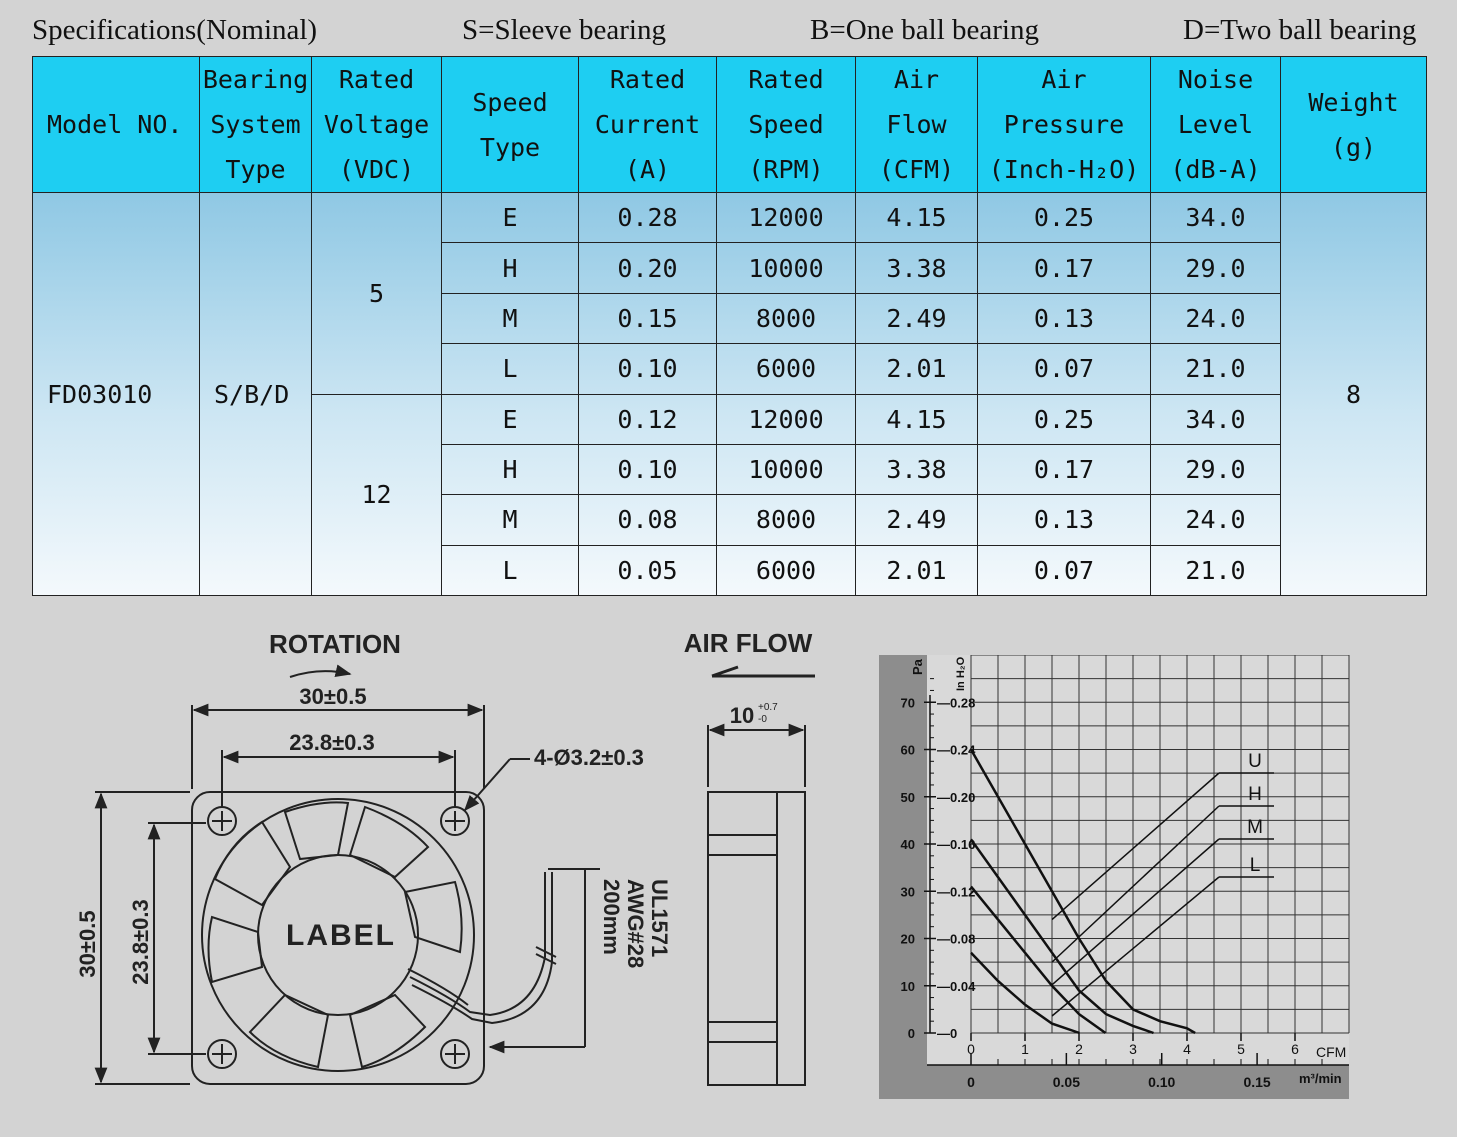 This screenshot has width=1457, height=1137. Describe the element at coordinates (1038, 960) in the screenshot. I see `series-M-line` at that location.